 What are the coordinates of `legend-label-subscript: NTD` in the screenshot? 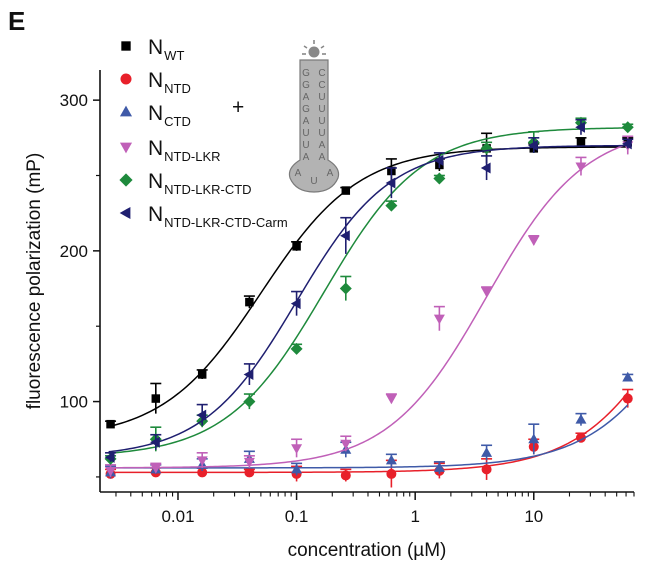 It's located at (177, 88).